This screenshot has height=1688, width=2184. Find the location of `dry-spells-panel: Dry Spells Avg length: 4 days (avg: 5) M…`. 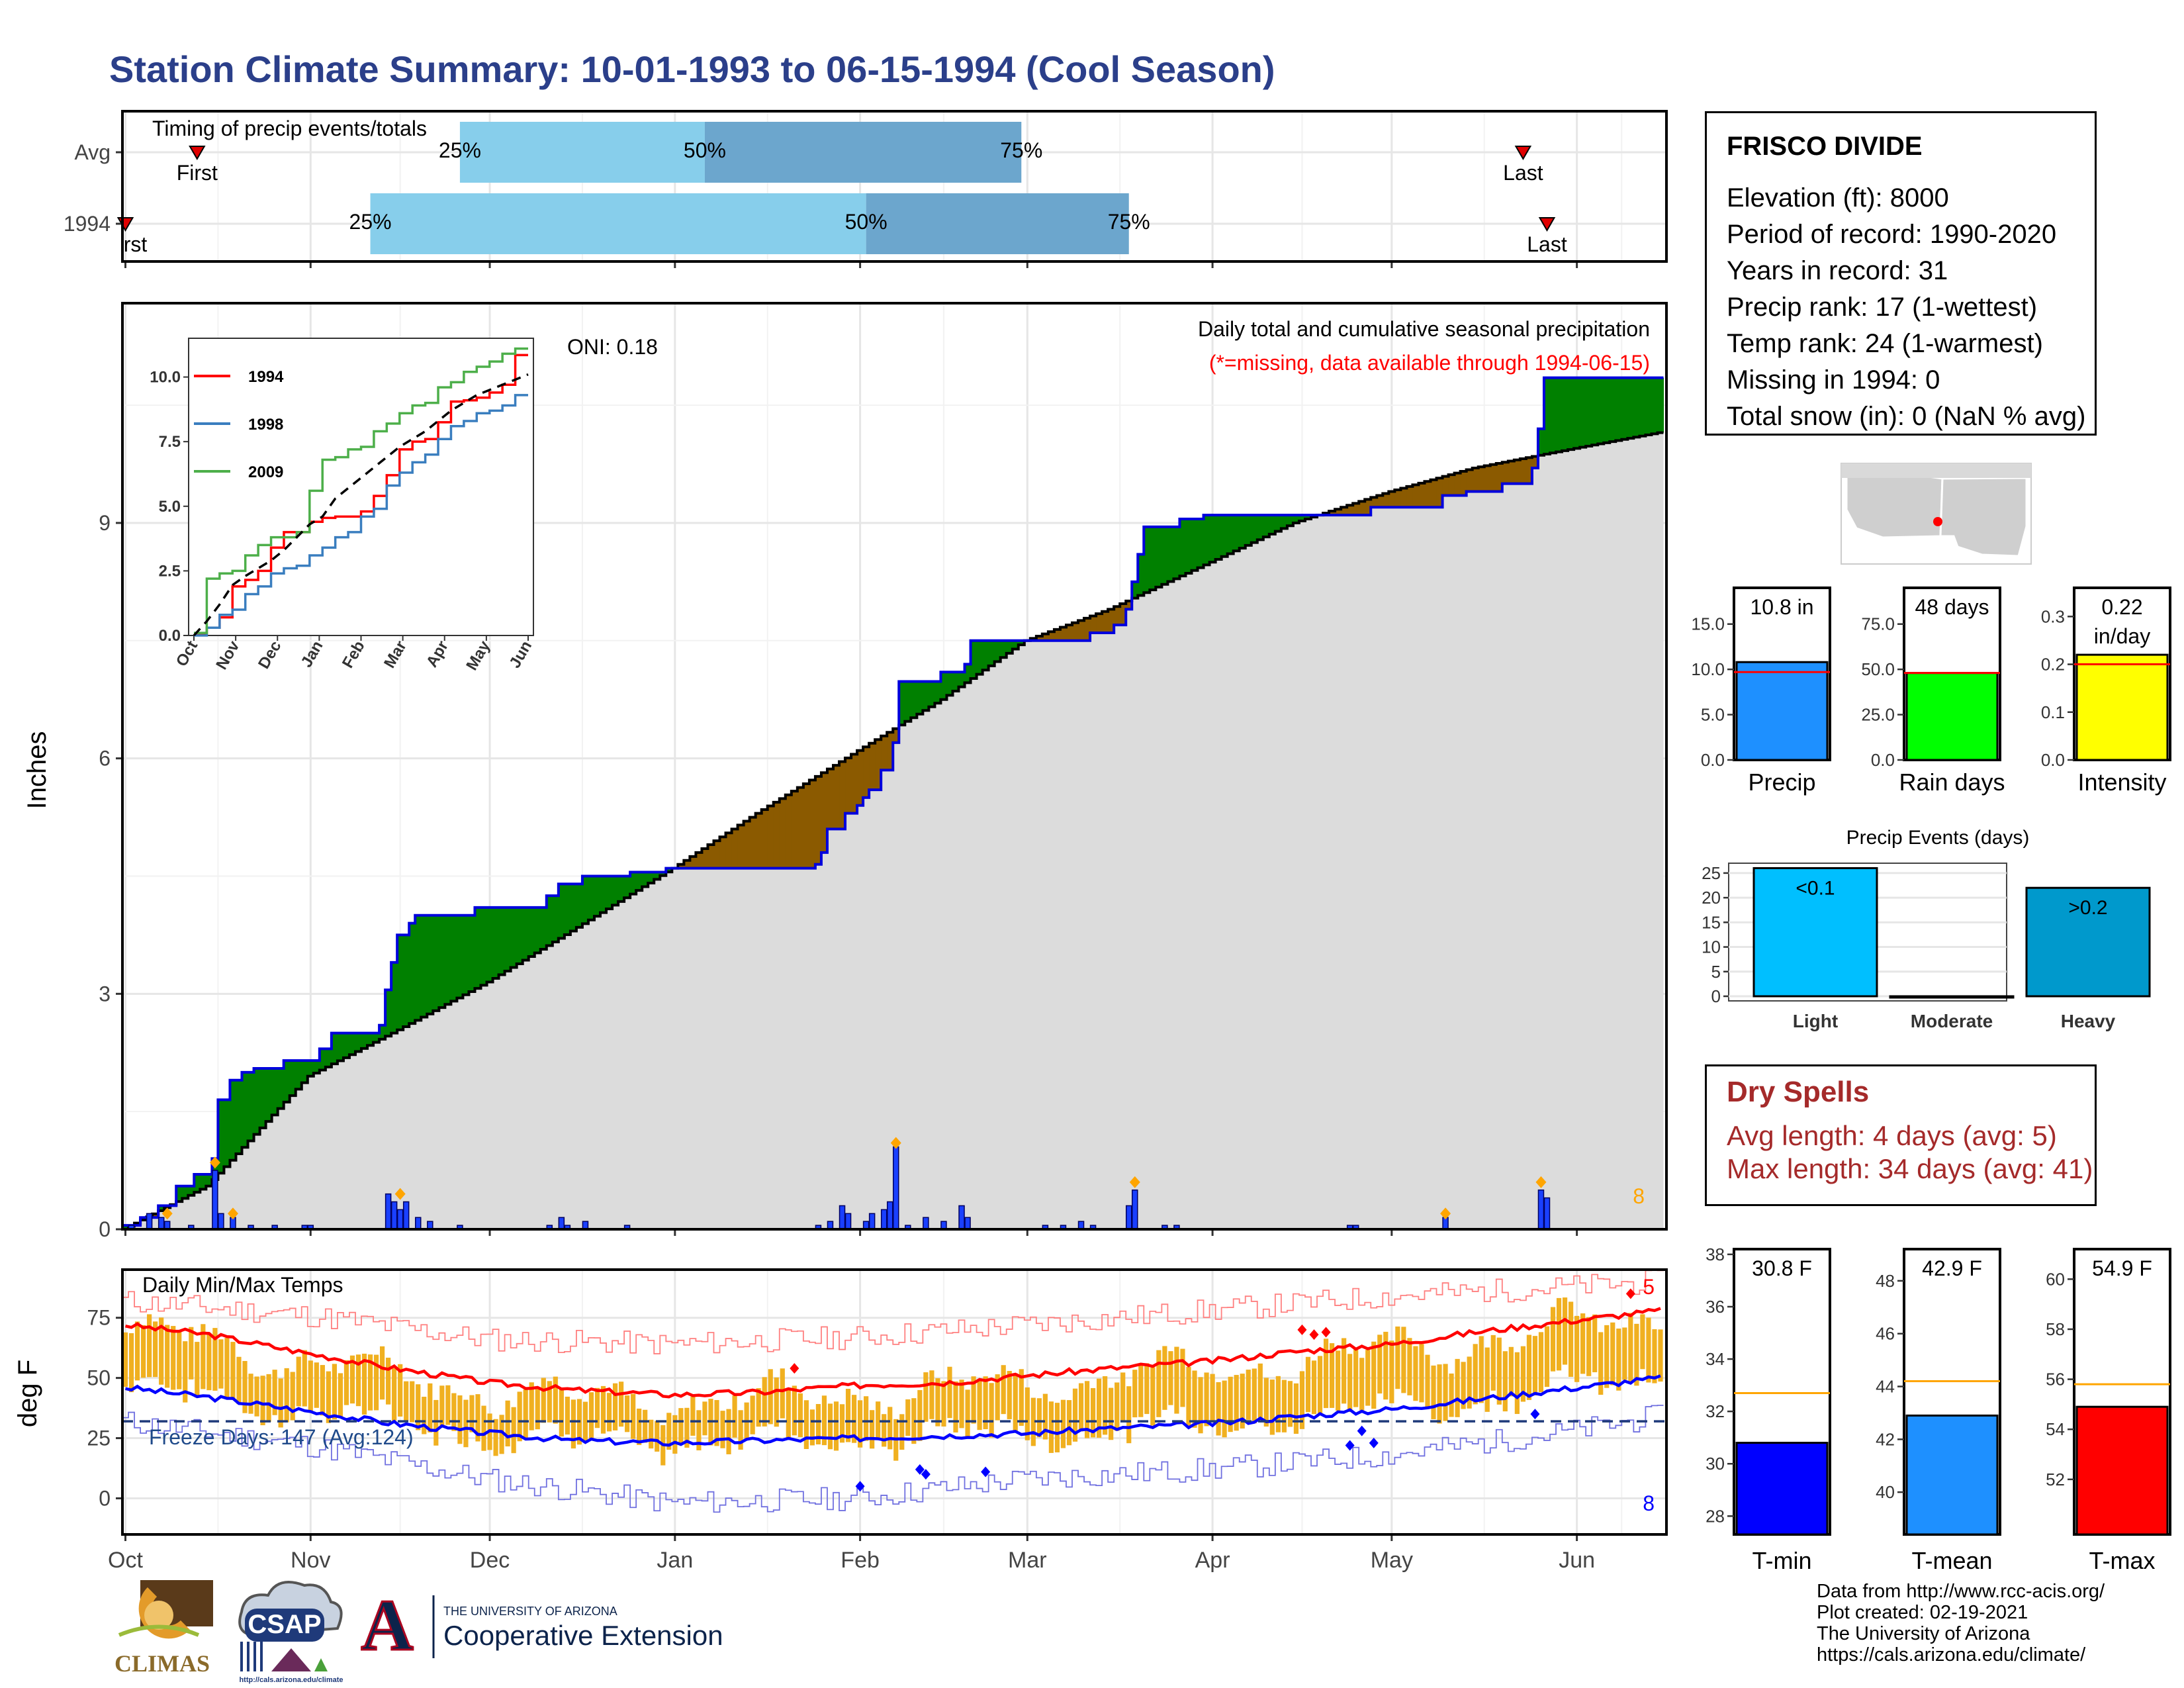

dry-spells-panel: Dry Spells Avg length: 4 days (avg: 5) M… is located at coordinates (1901, 1135).